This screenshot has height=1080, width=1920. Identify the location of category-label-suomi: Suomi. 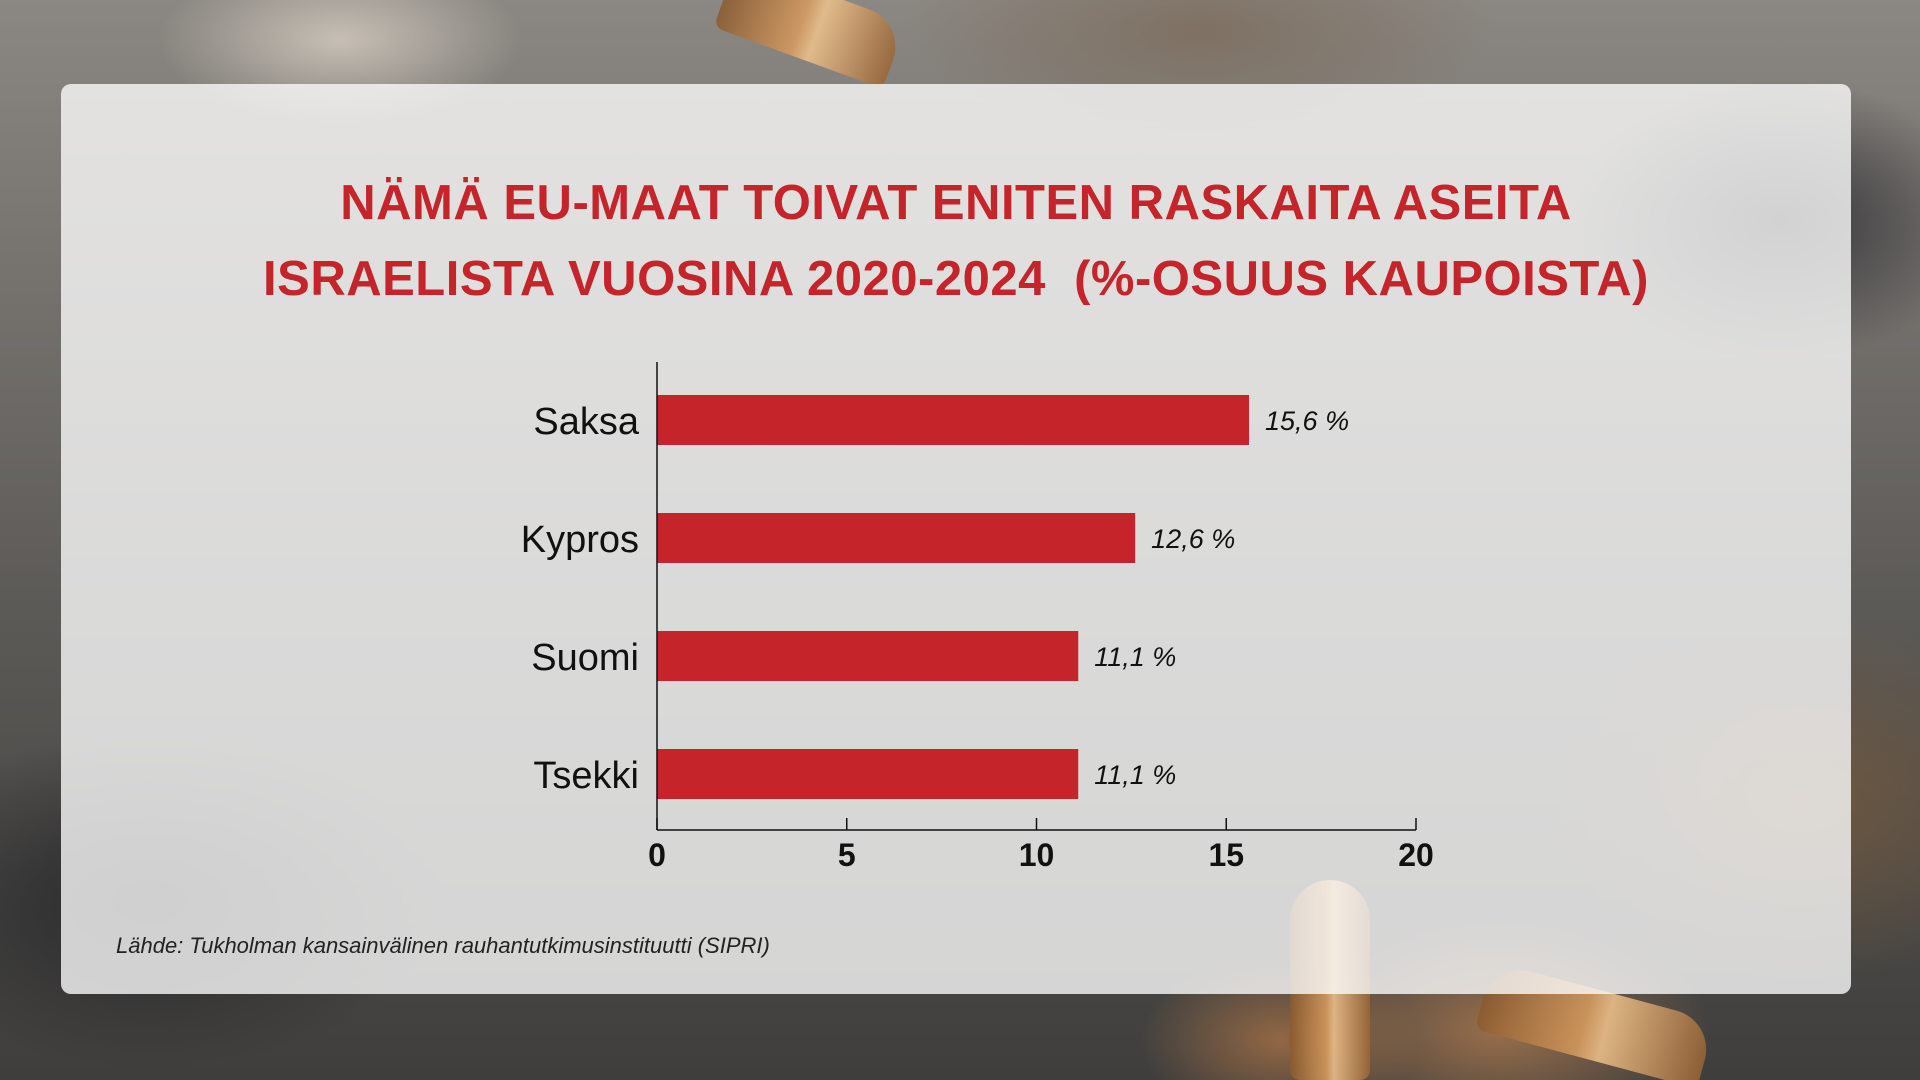
(585, 658).